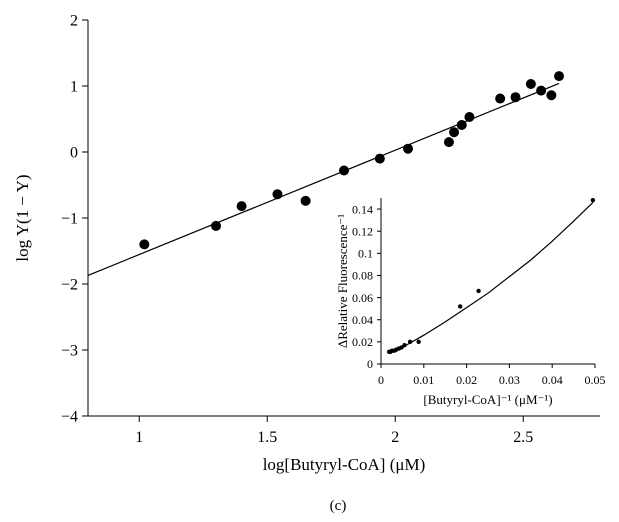 Image resolution: width=619 pixels, height=522 pixels. I want to click on main-y-tick-label: 1, so click(74, 87).